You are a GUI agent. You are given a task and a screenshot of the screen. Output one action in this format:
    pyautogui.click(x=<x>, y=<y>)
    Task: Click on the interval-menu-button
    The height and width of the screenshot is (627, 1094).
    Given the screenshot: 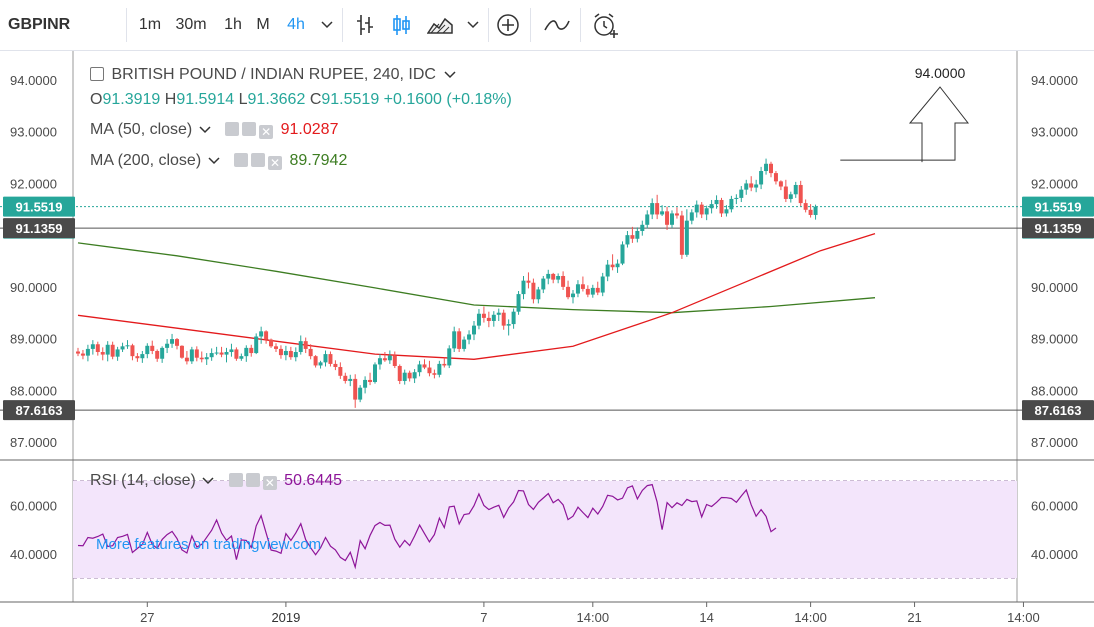 What is the action you would take?
    pyautogui.click(x=327, y=25)
    